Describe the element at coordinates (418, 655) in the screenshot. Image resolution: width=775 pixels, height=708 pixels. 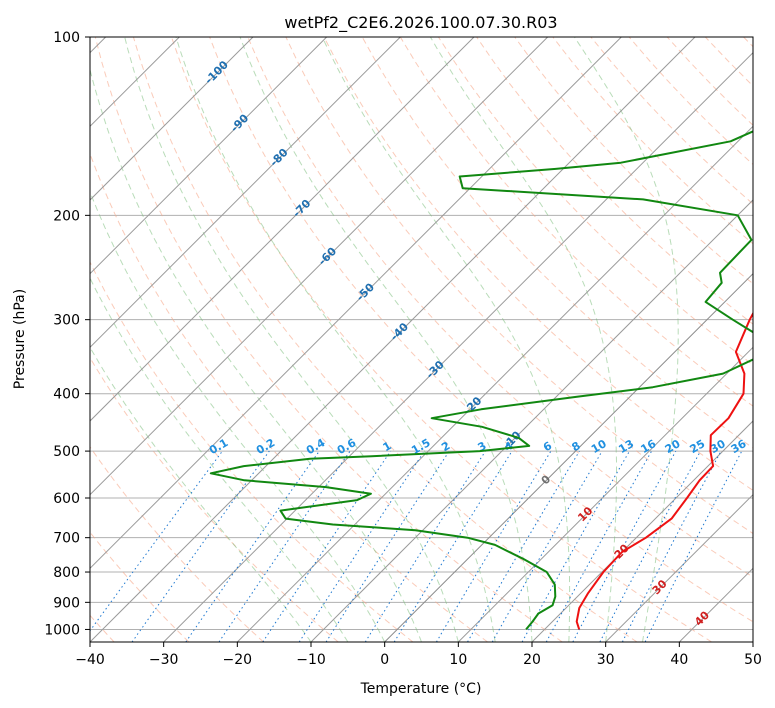
I see `x-axis: −40 −30 −20 −10 0 10 20 30 40 50` at that location.